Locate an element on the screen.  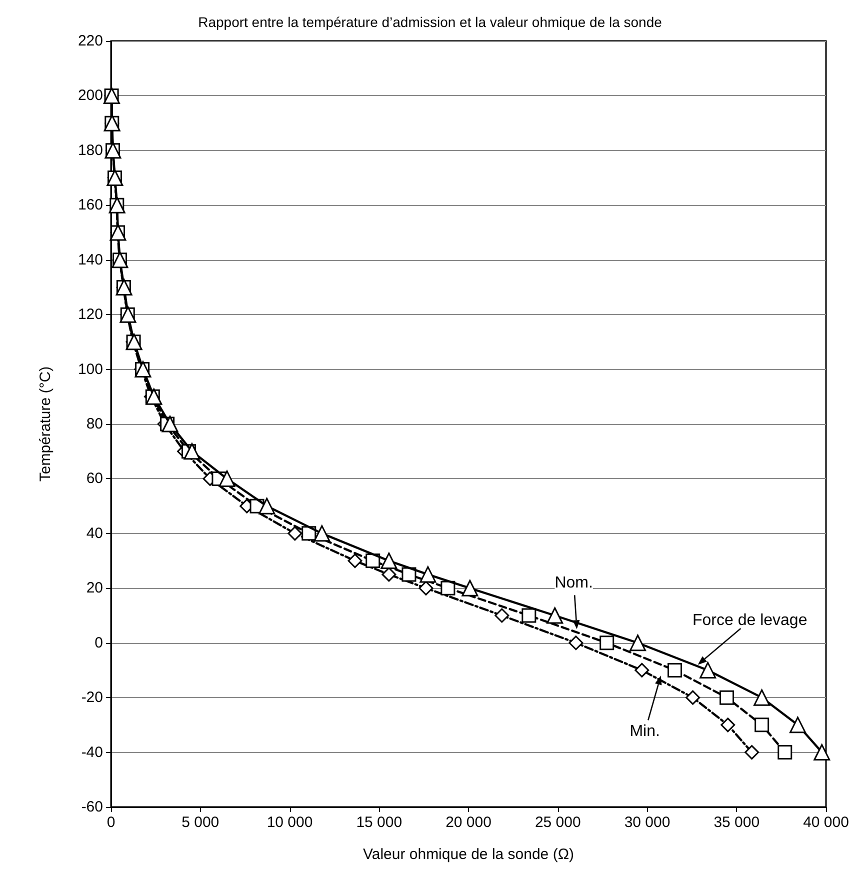
x-tick-label: 10 000 is located at coordinates (289, 822).